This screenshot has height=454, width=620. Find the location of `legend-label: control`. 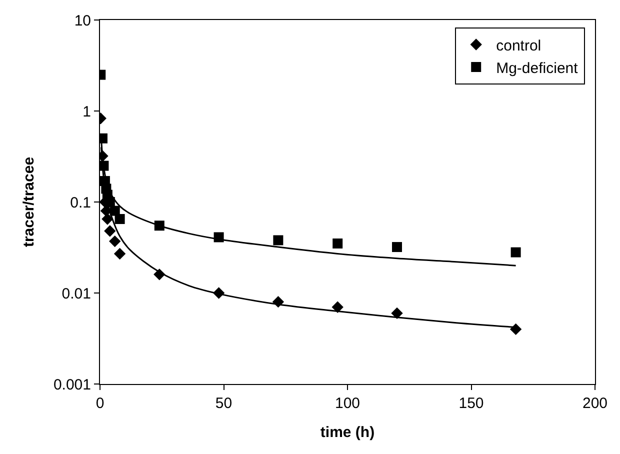

legend-label: control is located at coordinates (519, 45).